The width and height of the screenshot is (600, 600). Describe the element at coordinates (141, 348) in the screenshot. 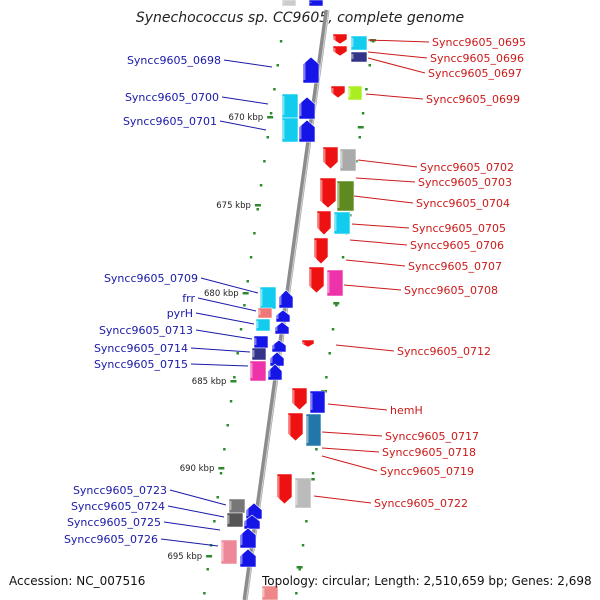

I see `left-gene-label: Syncc9605_0714` at that location.